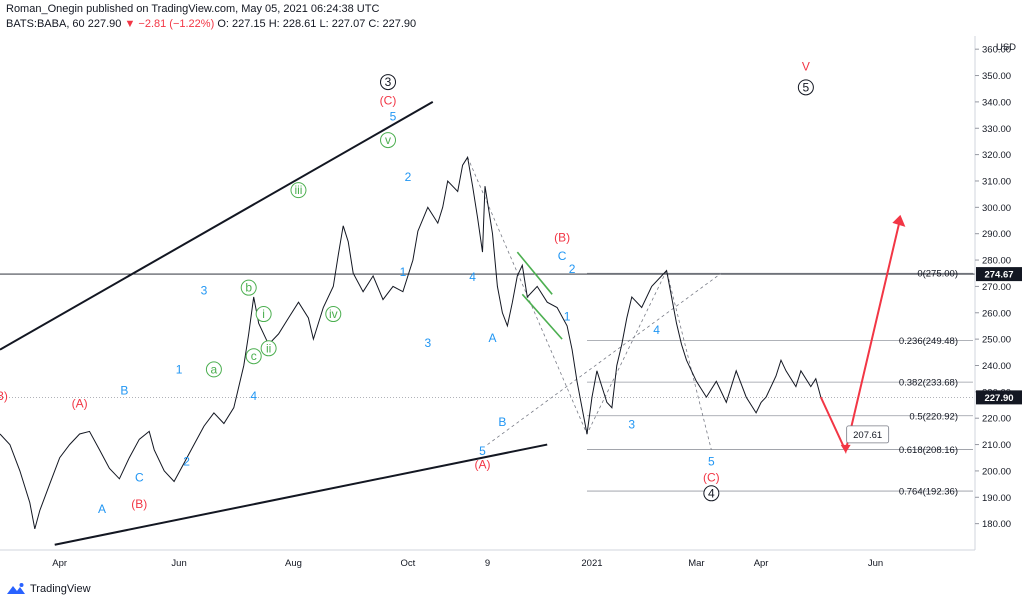 This screenshot has height=602, width=1024. Describe the element at coordinates (899, 220) in the screenshot. I see `forecast-arrow-icon` at that location.